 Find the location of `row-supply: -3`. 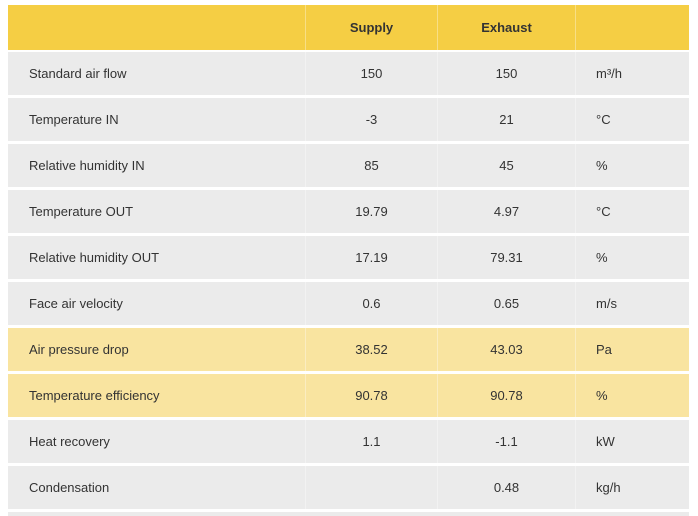

row-supply: -3 is located at coordinates (371, 119).